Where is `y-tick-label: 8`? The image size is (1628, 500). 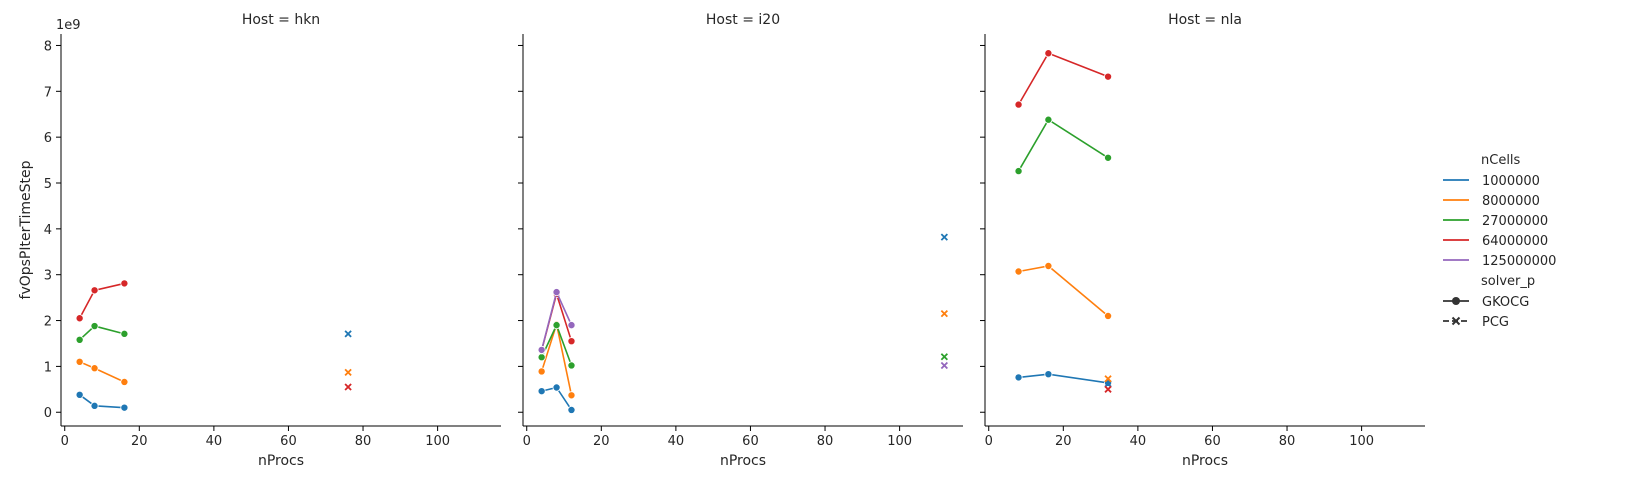 y-tick-label: 8 is located at coordinates (48, 46).